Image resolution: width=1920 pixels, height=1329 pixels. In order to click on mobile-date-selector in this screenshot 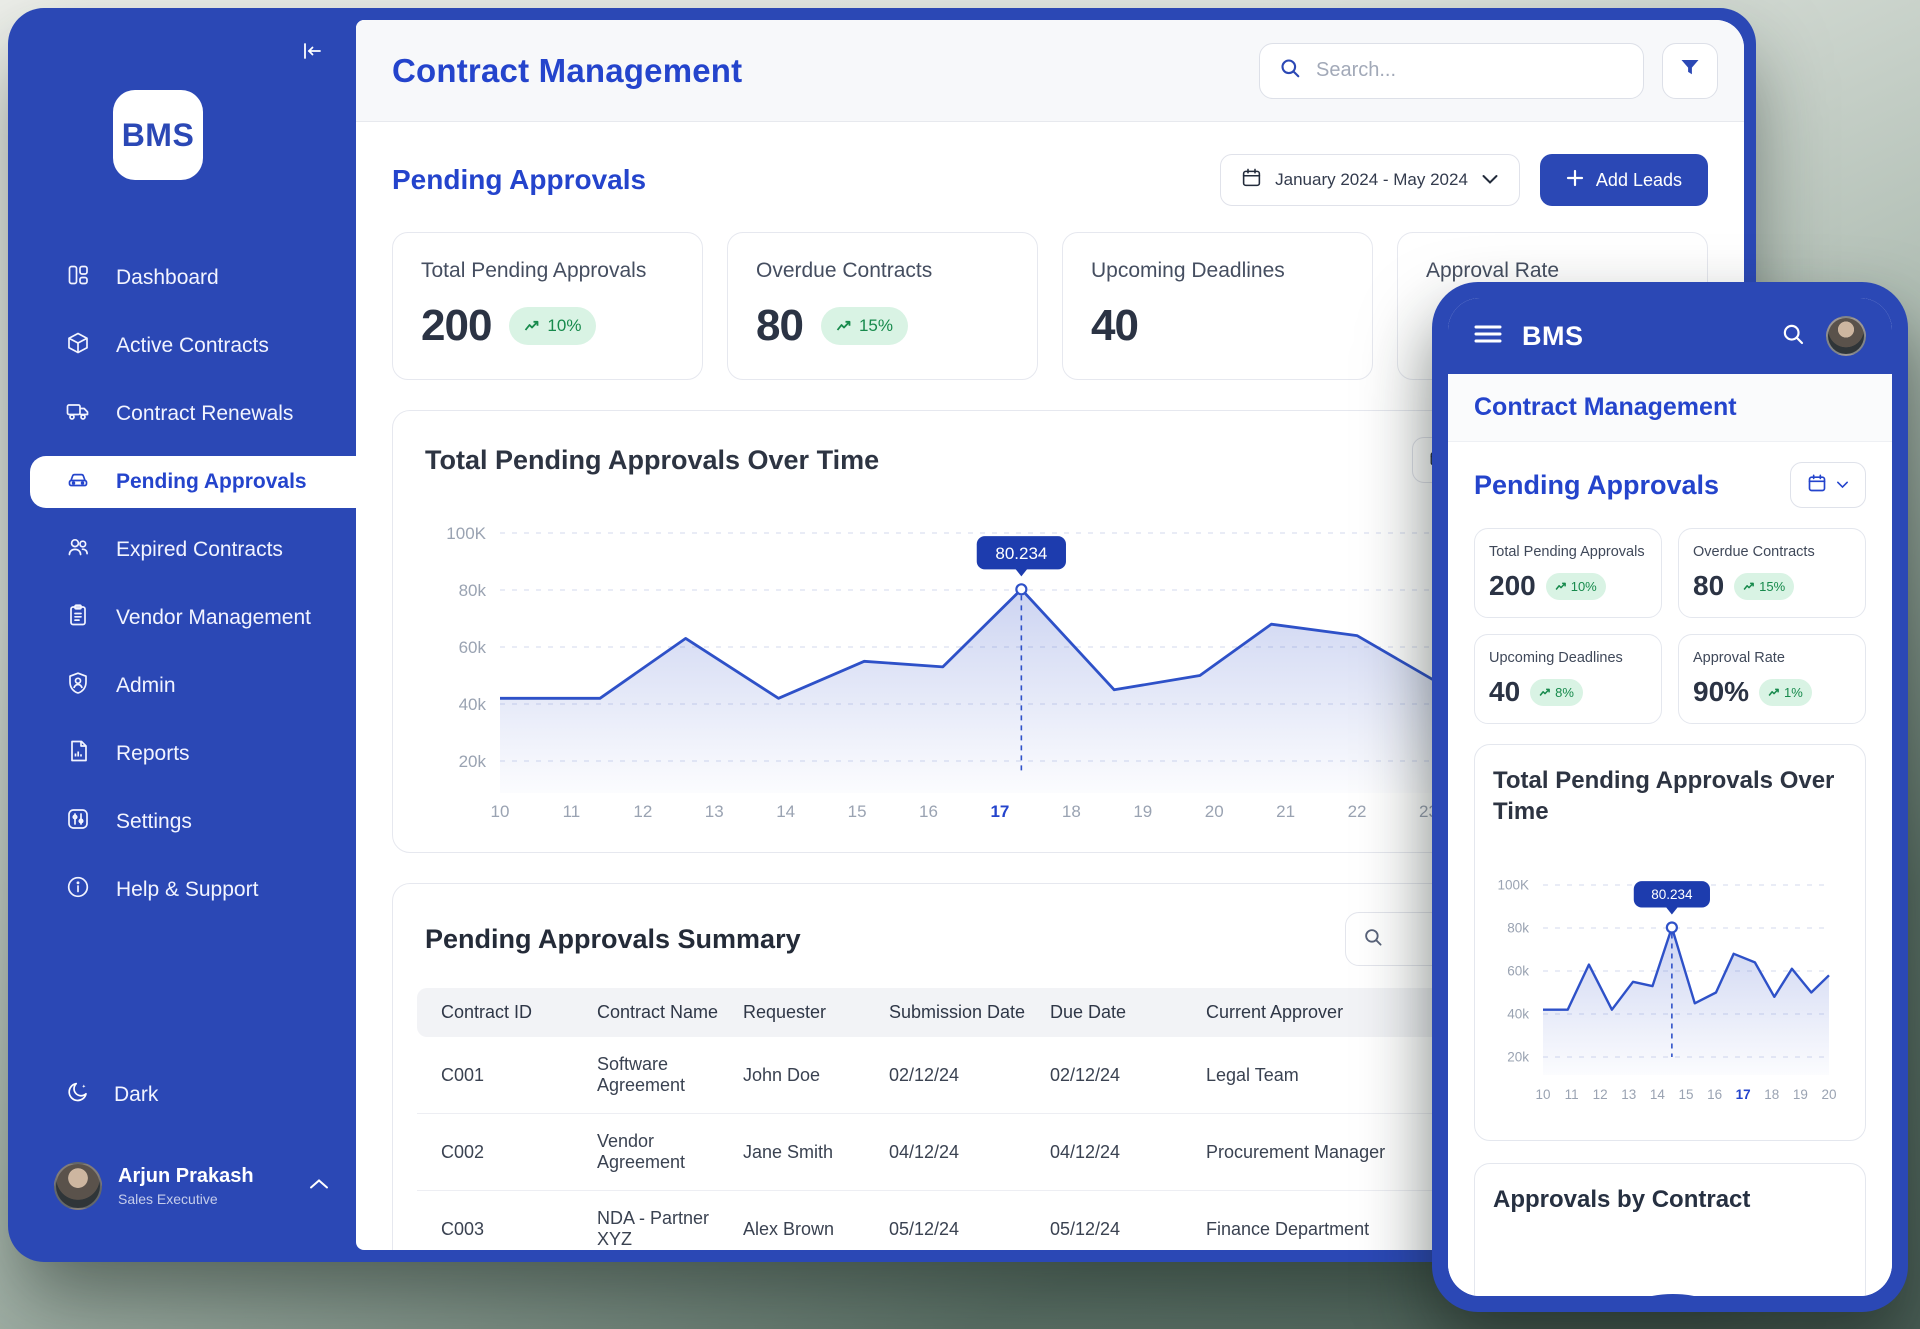, I will do `click(1828, 485)`.